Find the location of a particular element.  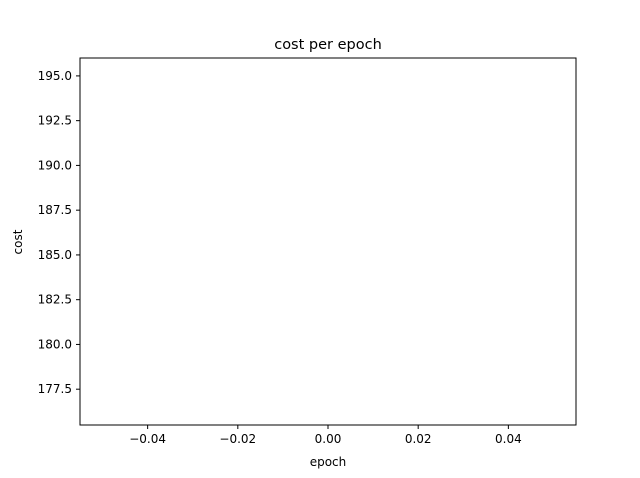

x-axis-ticks: −0.04 −0.02 0.00 0.02 0.04 is located at coordinates (325, 435).